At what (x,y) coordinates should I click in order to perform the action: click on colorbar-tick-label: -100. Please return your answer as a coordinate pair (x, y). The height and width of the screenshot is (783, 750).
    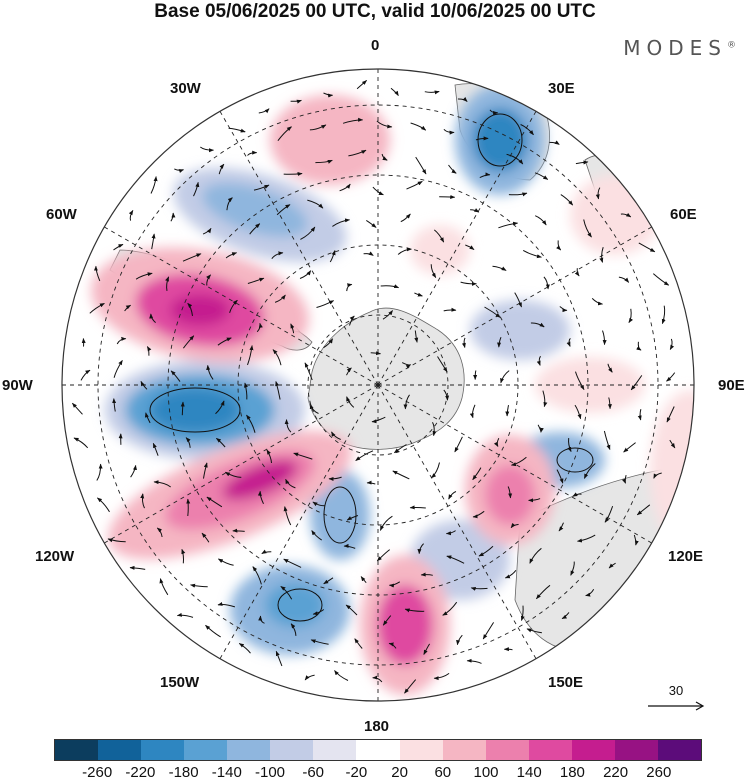
    Looking at the image, I should click on (270, 772).